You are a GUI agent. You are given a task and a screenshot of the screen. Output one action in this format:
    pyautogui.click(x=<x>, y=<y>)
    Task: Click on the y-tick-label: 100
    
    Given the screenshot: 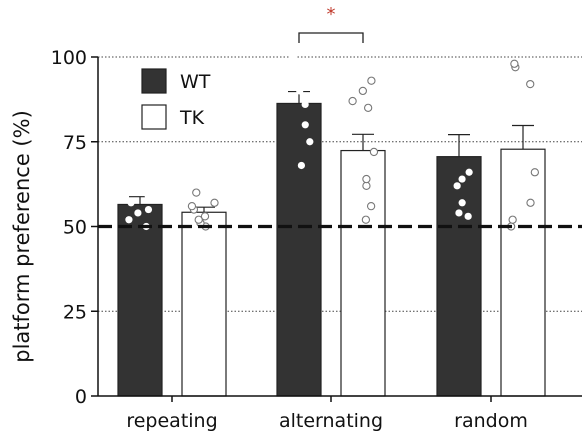 What is the action you would take?
    pyautogui.click(x=69, y=58)
    